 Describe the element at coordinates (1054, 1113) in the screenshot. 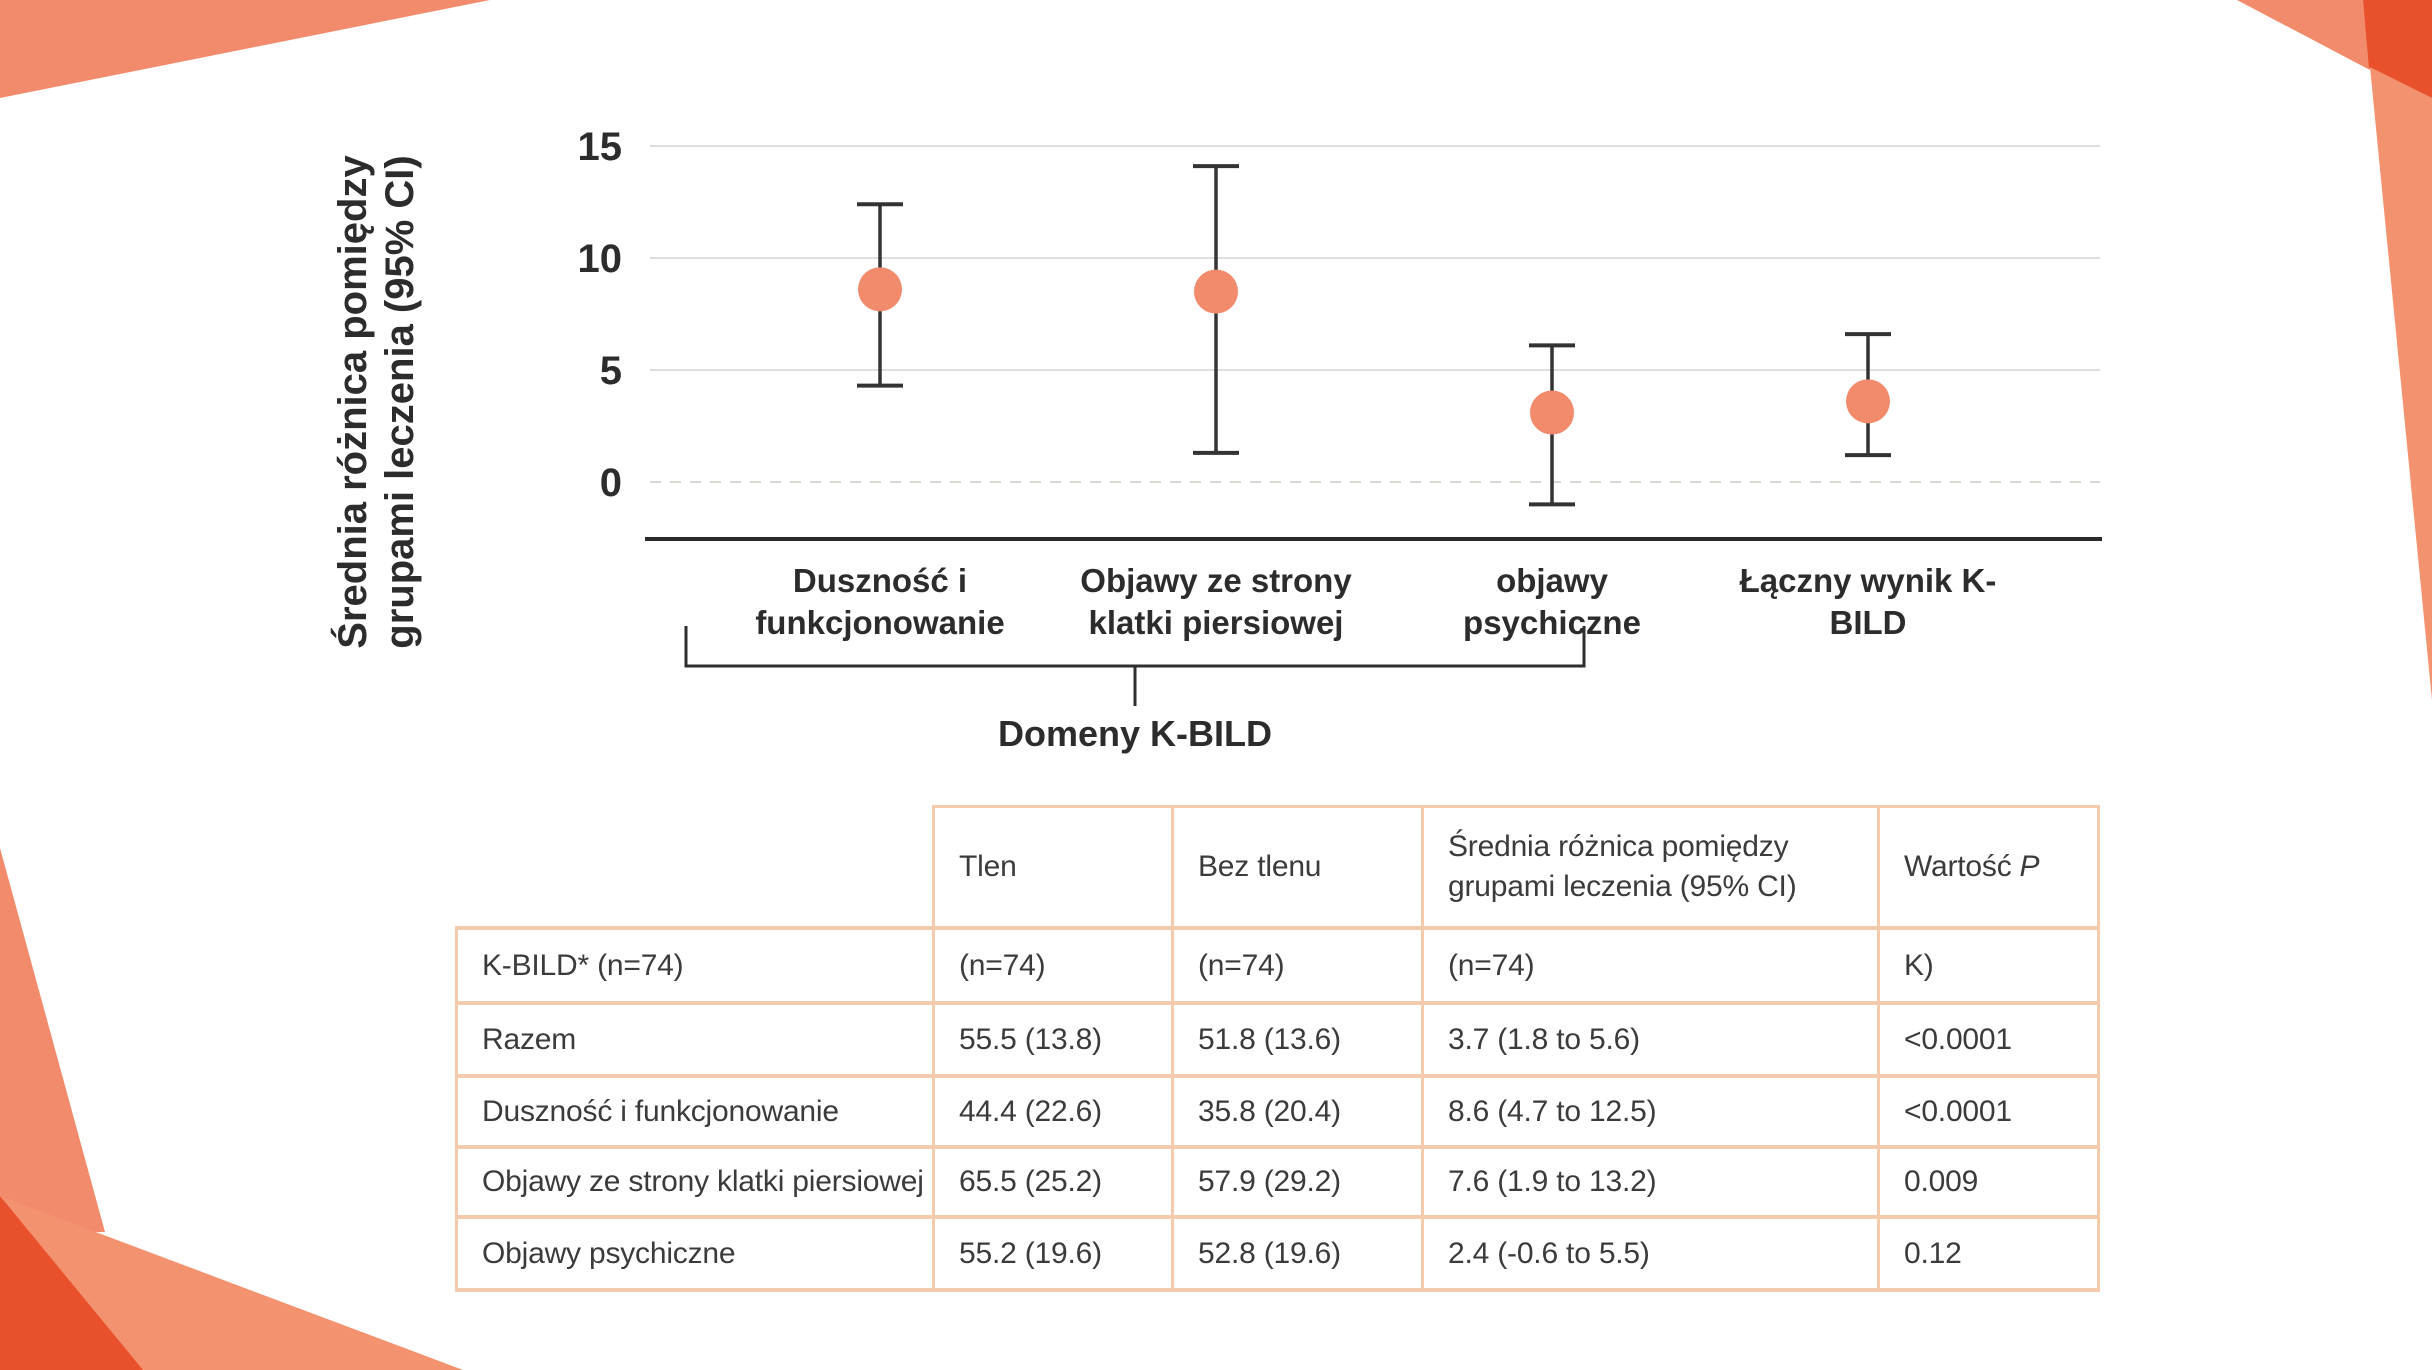

I see `table-cell: 44.4 (22.6)` at that location.